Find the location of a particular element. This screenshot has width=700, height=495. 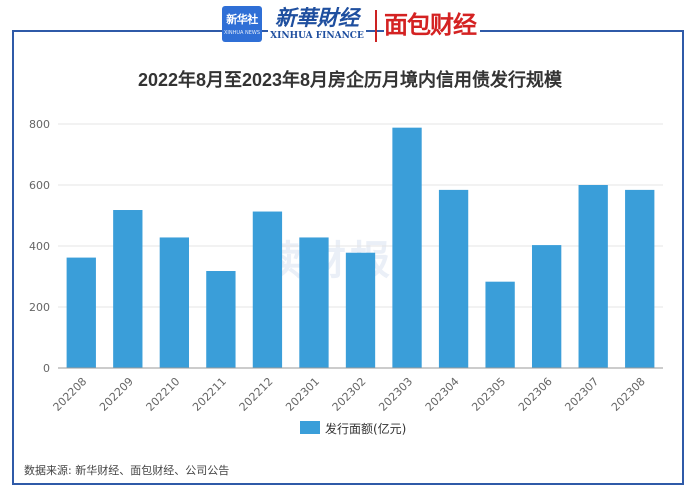

data-source-note: 数据来源: 新华财经、面包财经、公司公告 is located at coordinates (127, 470).